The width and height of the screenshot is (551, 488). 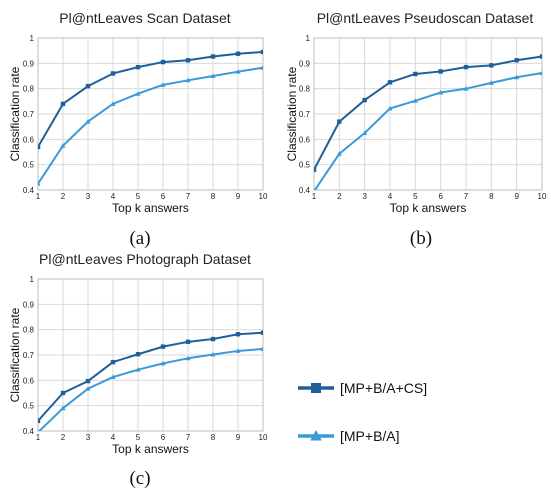 What do you see at coordinates (163, 196) in the screenshot?
I see `x-tick-label: 6` at bounding box center [163, 196].